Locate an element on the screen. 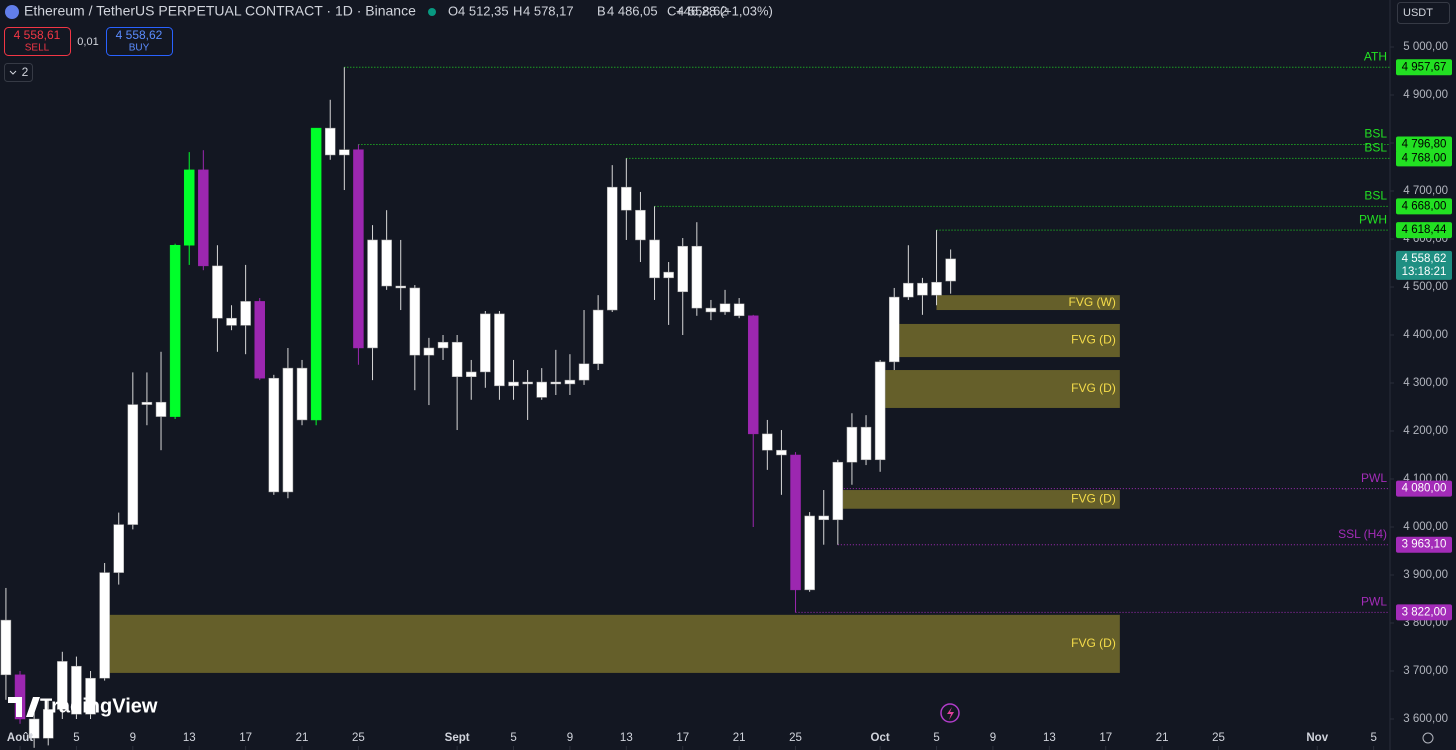 The image size is (1456, 750). x-tick-label: 21 is located at coordinates (739, 738).